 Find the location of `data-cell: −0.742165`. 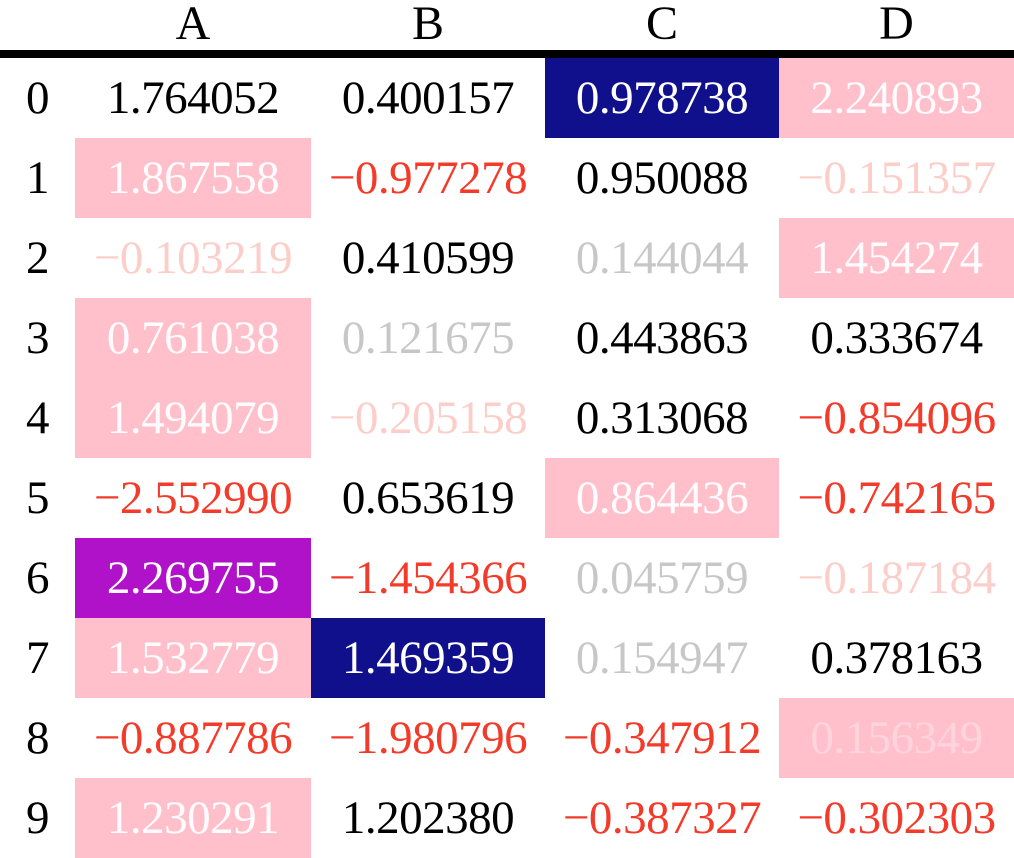

data-cell: −0.742165 is located at coordinates (896, 498).